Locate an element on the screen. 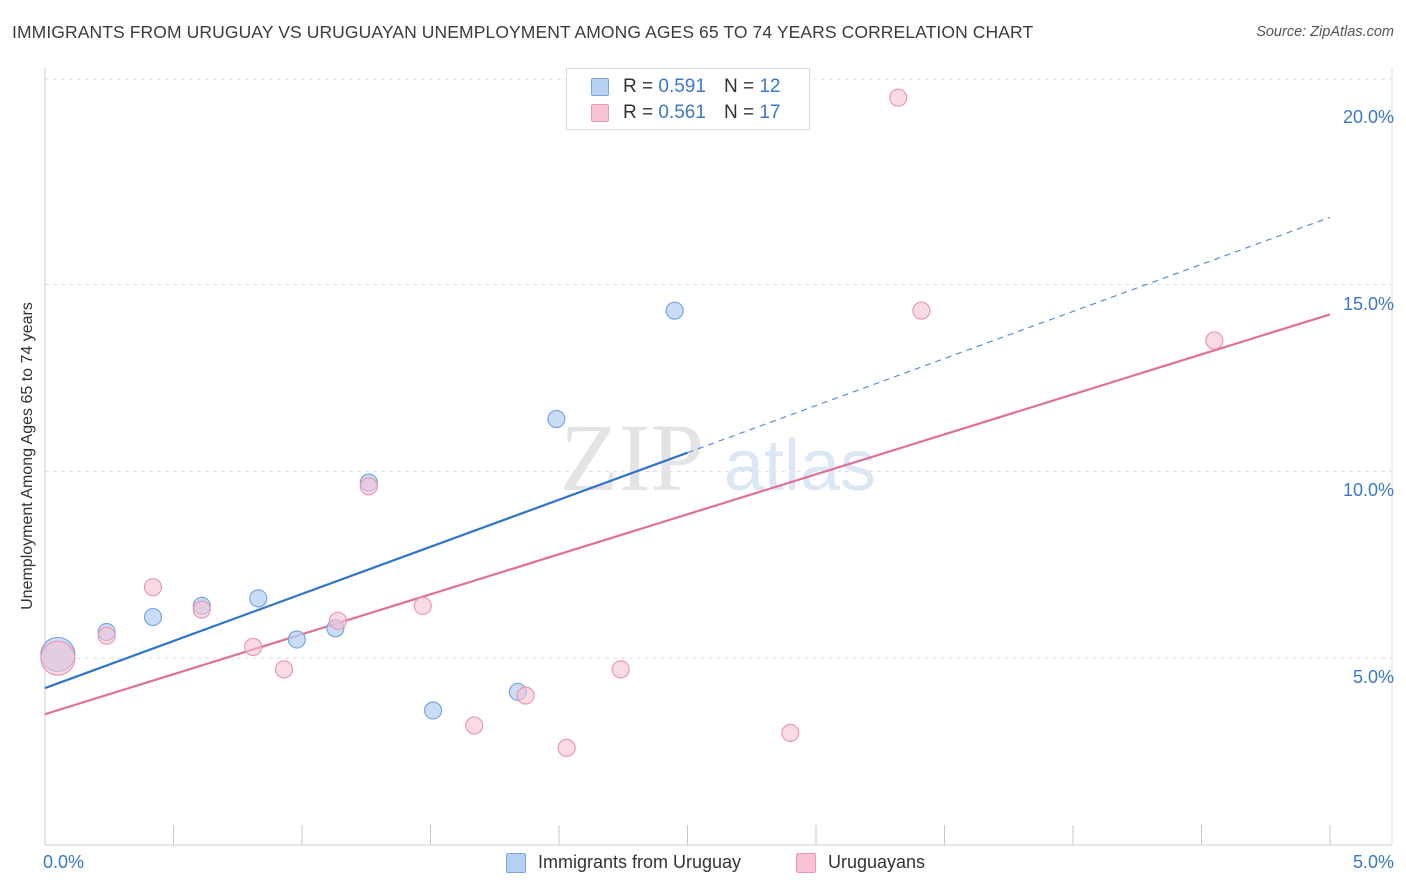 This screenshot has width=1406, height=892. bottom-legend-uruguayans: Uruguayans is located at coordinates (860, 862).